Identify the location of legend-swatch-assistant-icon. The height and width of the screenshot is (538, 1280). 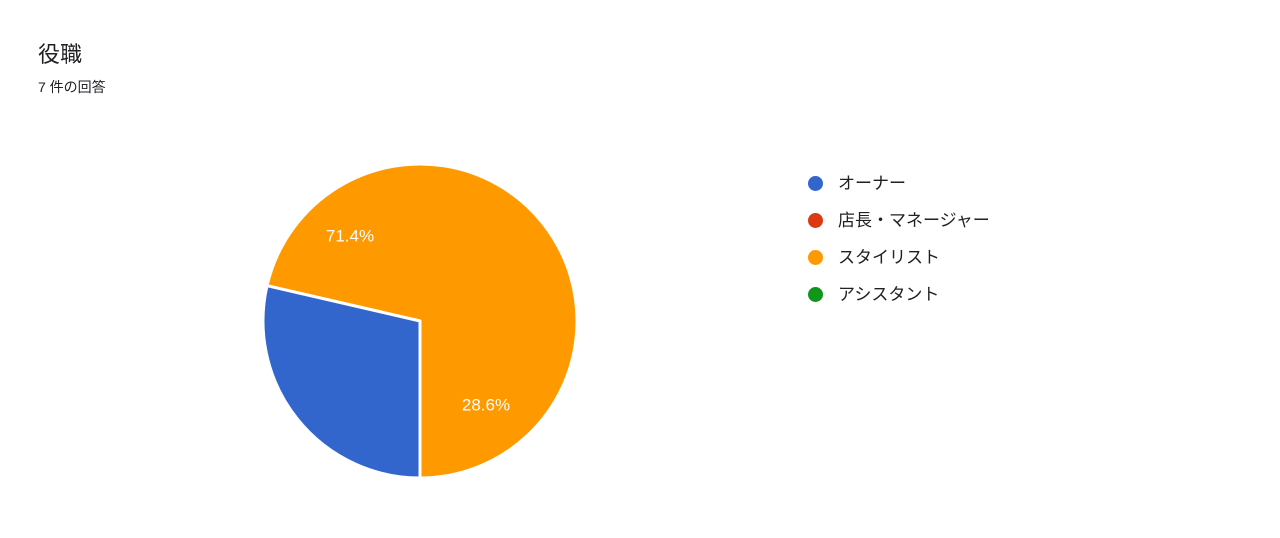
(815, 294).